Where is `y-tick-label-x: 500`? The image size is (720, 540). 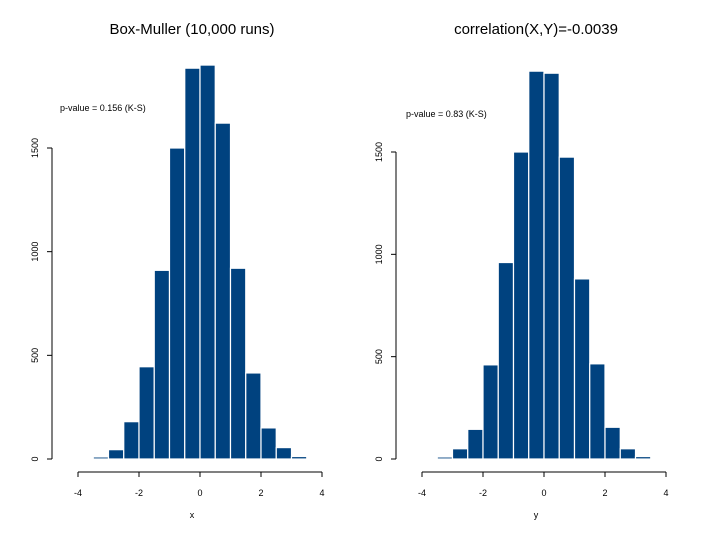
y-tick-label-x: 500 is located at coordinates (35, 355).